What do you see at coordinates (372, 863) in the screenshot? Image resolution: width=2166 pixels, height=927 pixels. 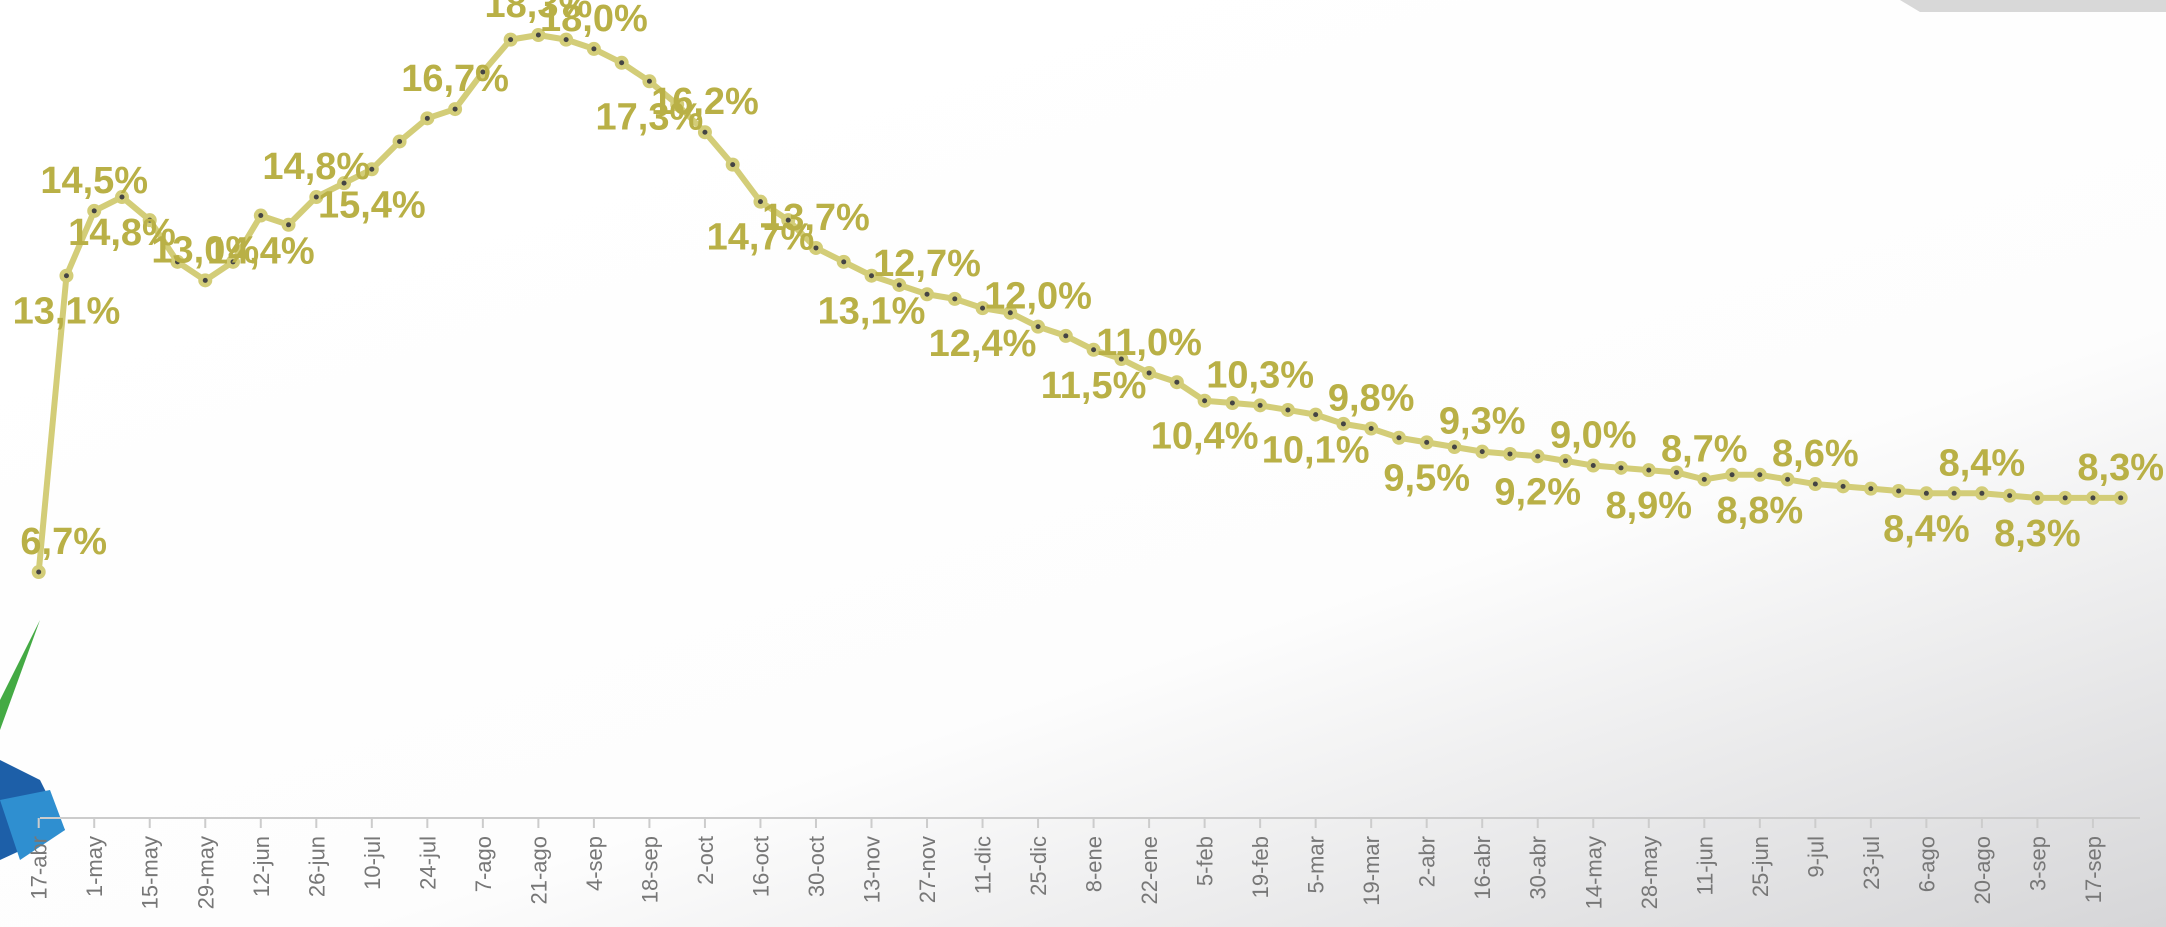 I see `x-tick-label: 10-jul` at bounding box center [372, 863].